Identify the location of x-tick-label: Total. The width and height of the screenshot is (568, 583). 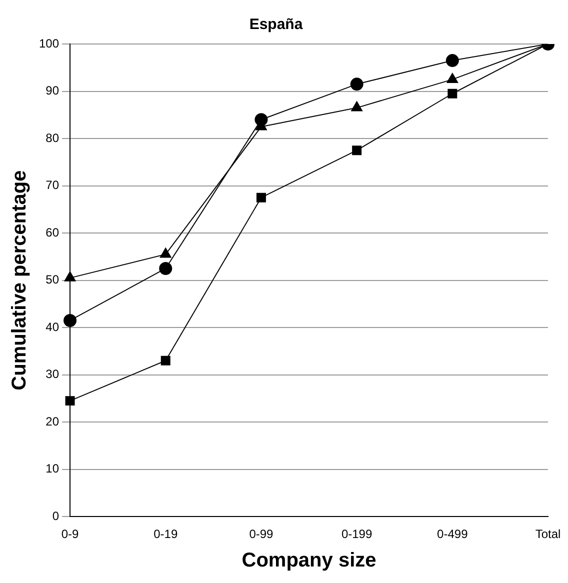
(548, 534).